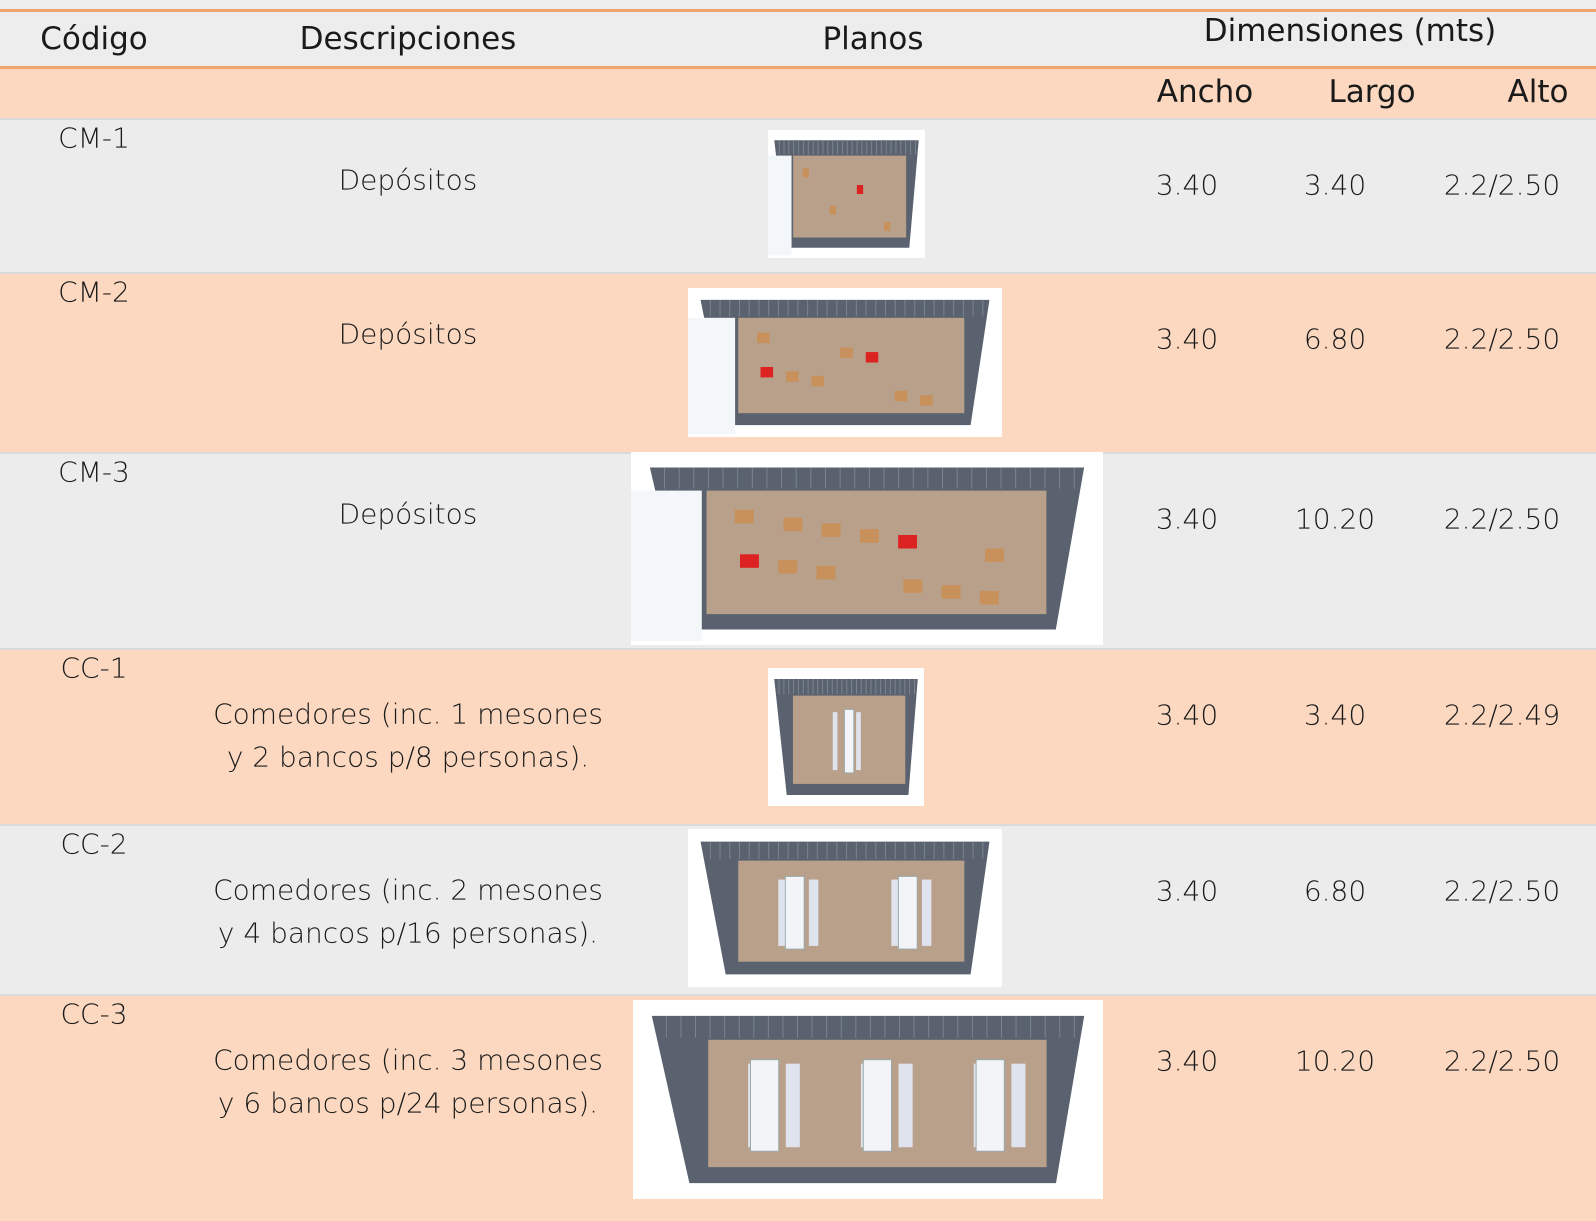  Describe the element at coordinates (408, 933) in the screenshot. I see `description: y 4 bancos p/16 personas).` at that location.